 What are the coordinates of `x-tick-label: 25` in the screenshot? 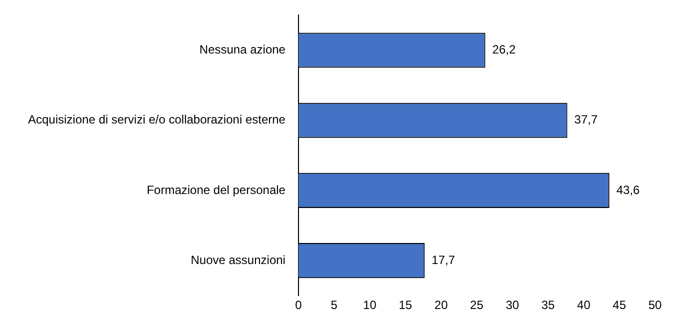 It's located at (477, 305).